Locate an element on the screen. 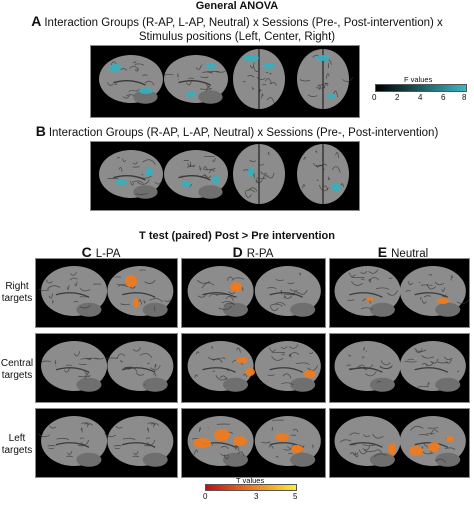 This screenshot has width=474, height=505. f-colorbar-ticks: 0 2 4 6 8 is located at coordinates (421, 98).